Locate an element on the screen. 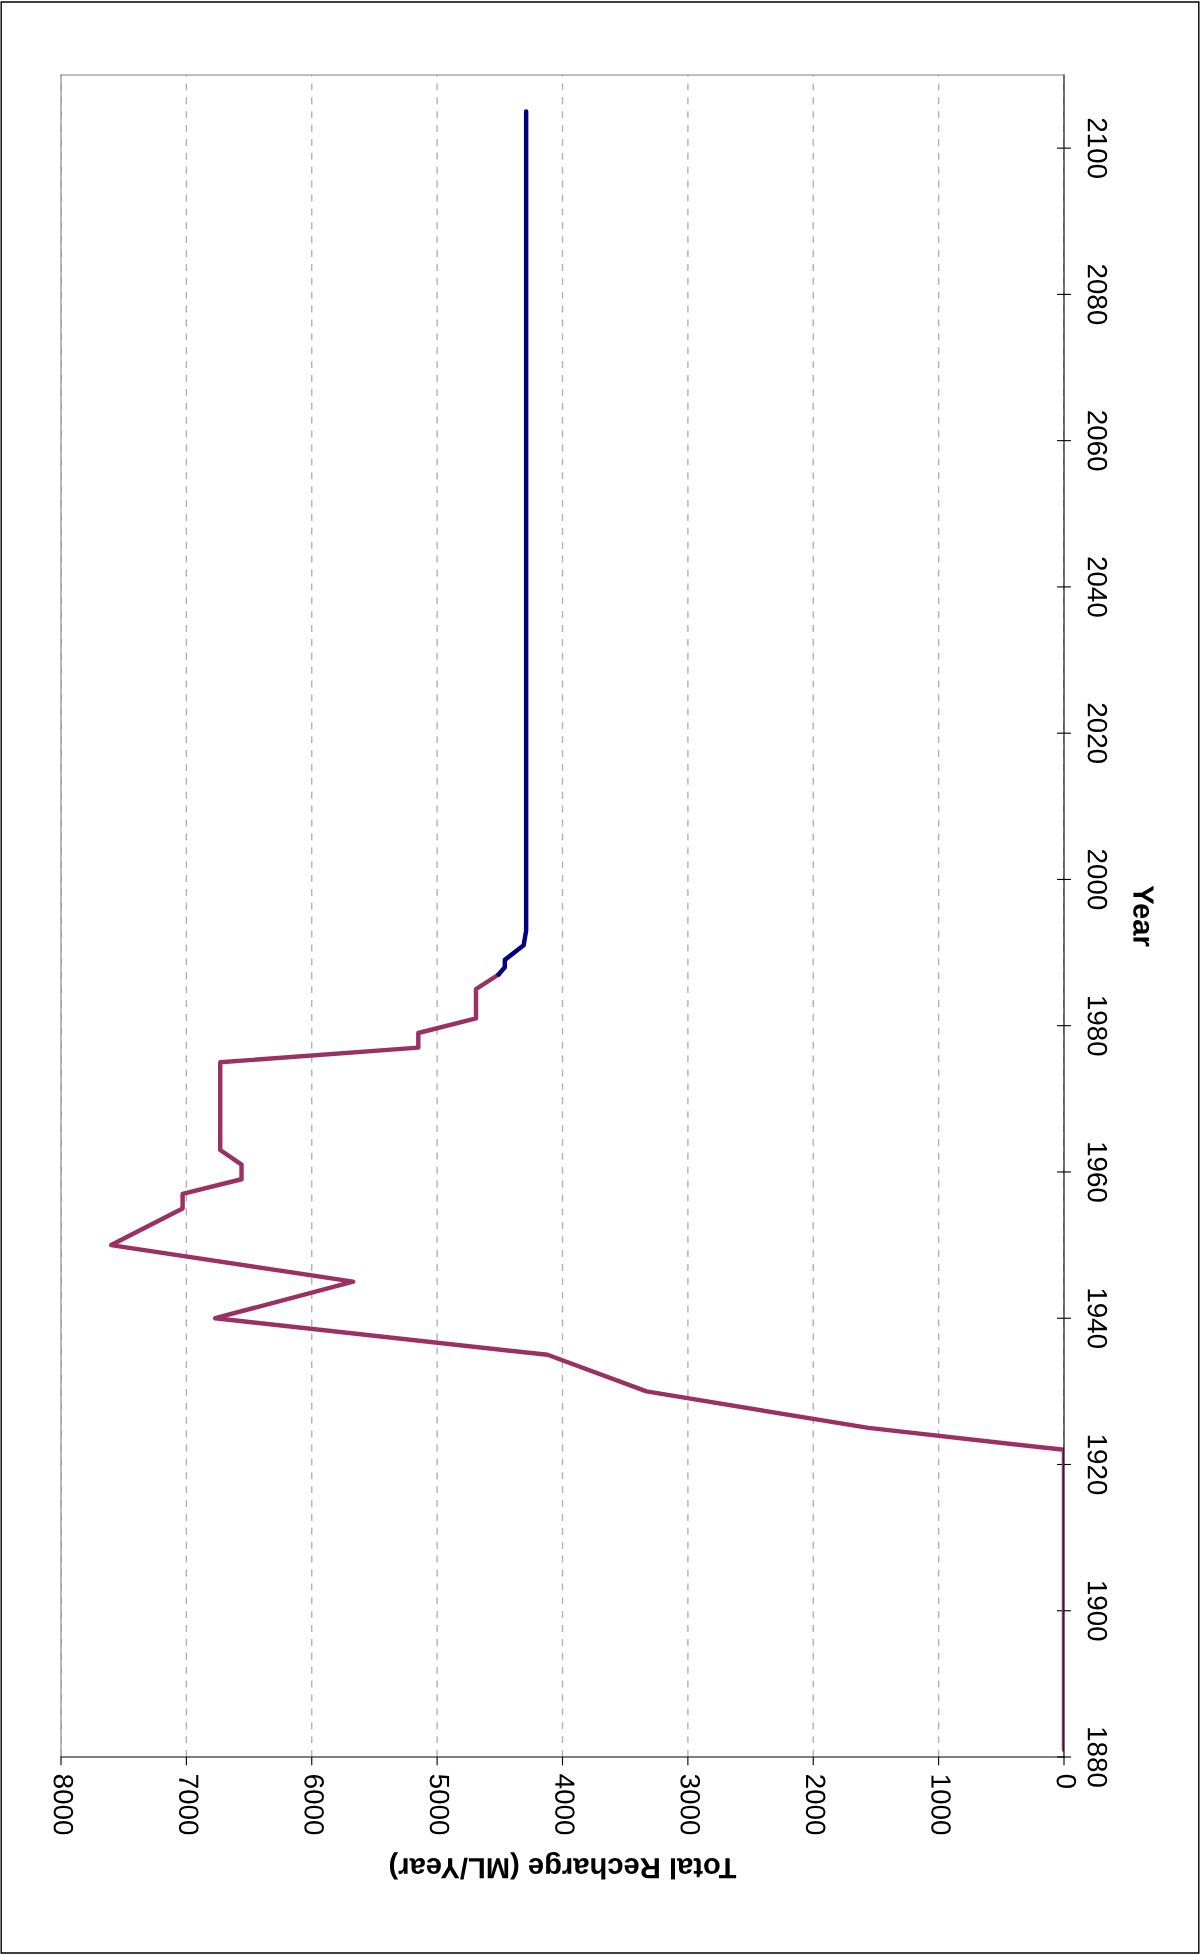 This screenshot has width=1200, height=1955. y-tick-label: 2040 is located at coordinates (1097, 587).